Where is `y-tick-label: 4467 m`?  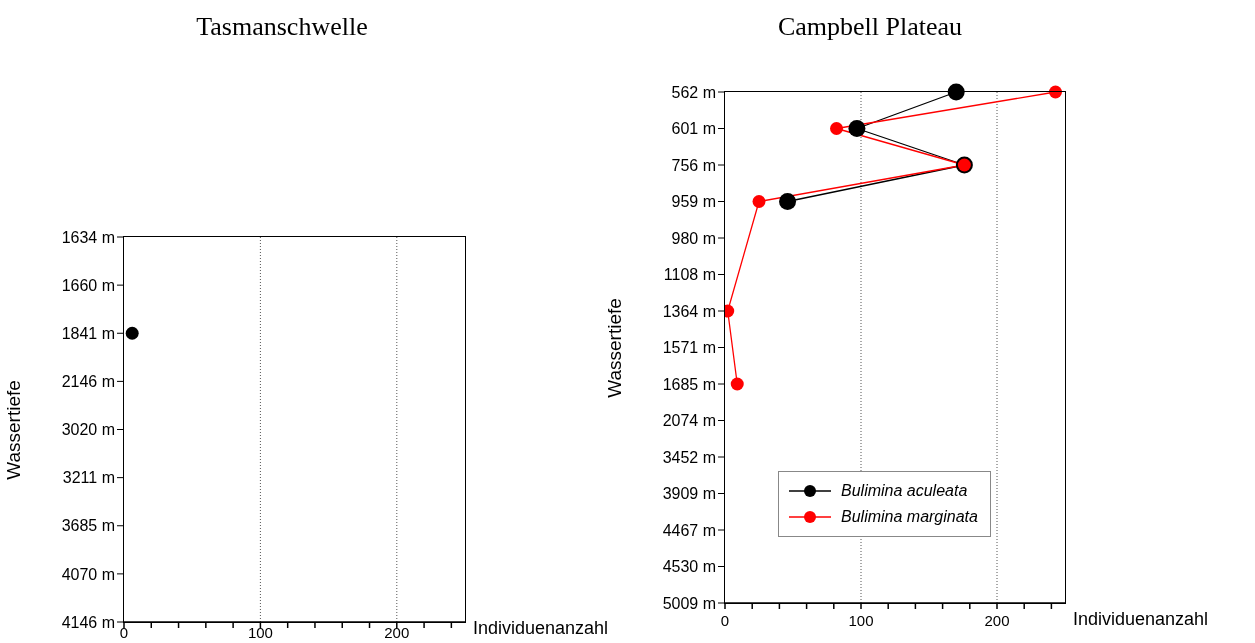
y-tick-label: 4467 m is located at coordinates (689, 530).